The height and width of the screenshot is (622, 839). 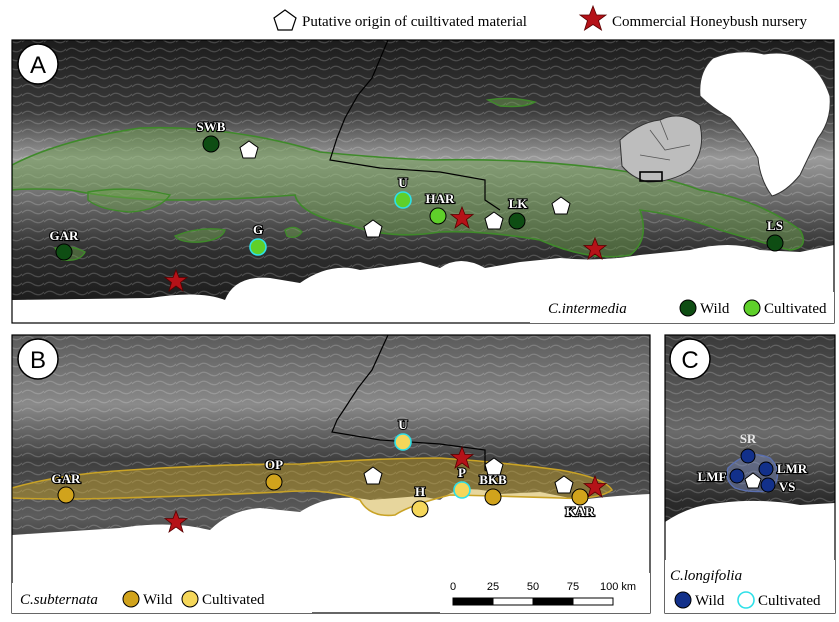 What do you see at coordinates (420, 491) in the screenshot?
I see `svg-text: H` at bounding box center [420, 491].